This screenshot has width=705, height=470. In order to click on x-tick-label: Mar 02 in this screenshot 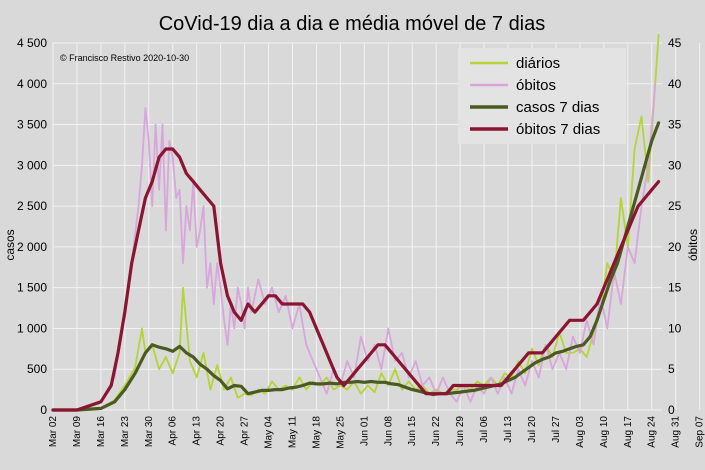, I will do `click(53, 432)`.